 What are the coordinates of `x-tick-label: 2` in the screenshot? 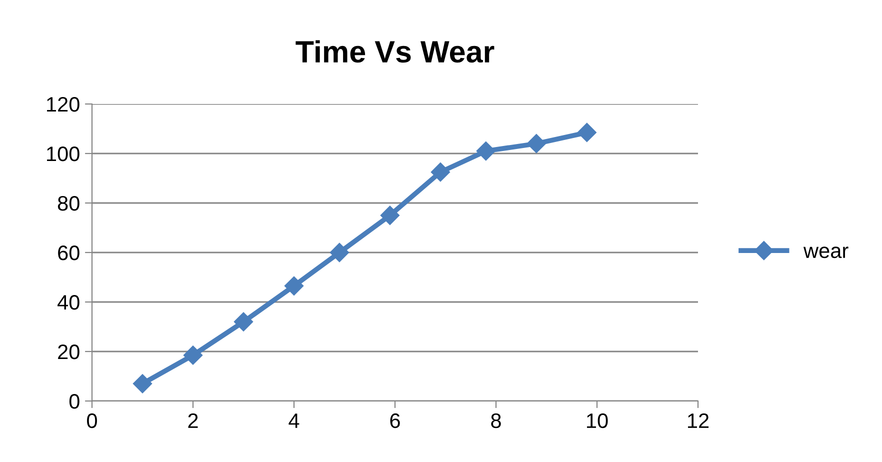 It's located at (193, 420).